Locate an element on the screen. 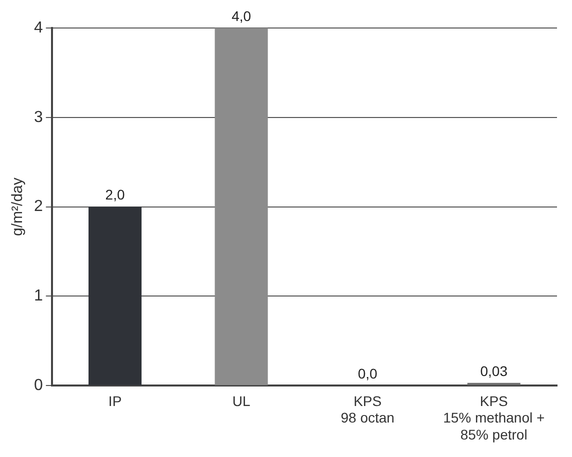 This screenshot has width=572, height=457. x-tick-label: UL is located at coordinates (241, 400).